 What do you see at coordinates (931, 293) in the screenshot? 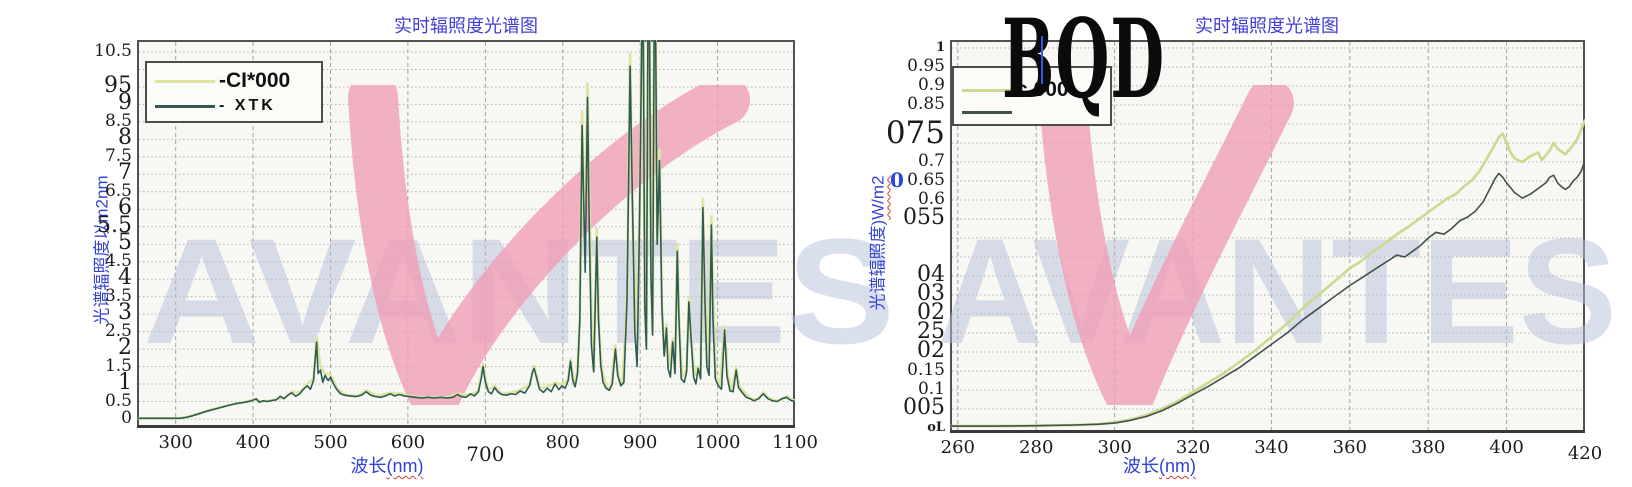
I see `y-tick-label: 03` at bounding box center [931, 293].